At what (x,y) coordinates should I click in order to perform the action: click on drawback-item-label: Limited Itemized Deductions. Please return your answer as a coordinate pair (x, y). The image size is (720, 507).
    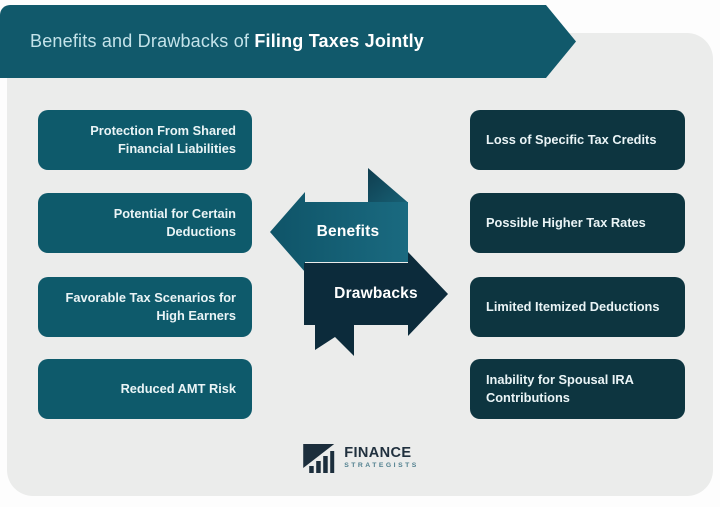
    Looking at the image, I should click on (573, 307).